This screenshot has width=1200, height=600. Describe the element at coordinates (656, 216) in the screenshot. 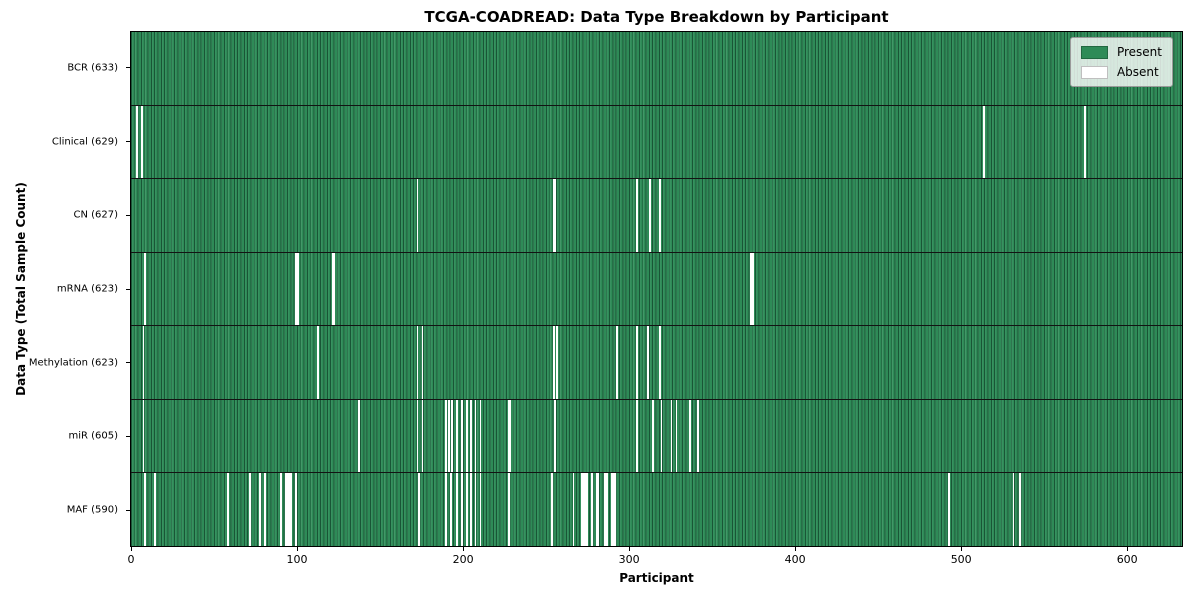

I see `row-CN` at that location.